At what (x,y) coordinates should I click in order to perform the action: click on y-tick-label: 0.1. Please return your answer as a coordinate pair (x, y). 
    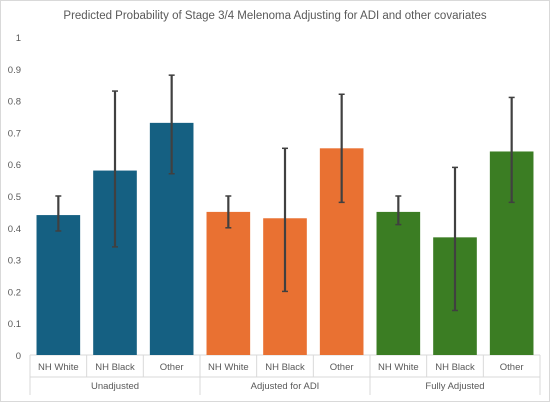
    Looking at the image, I should click on (14, 324).